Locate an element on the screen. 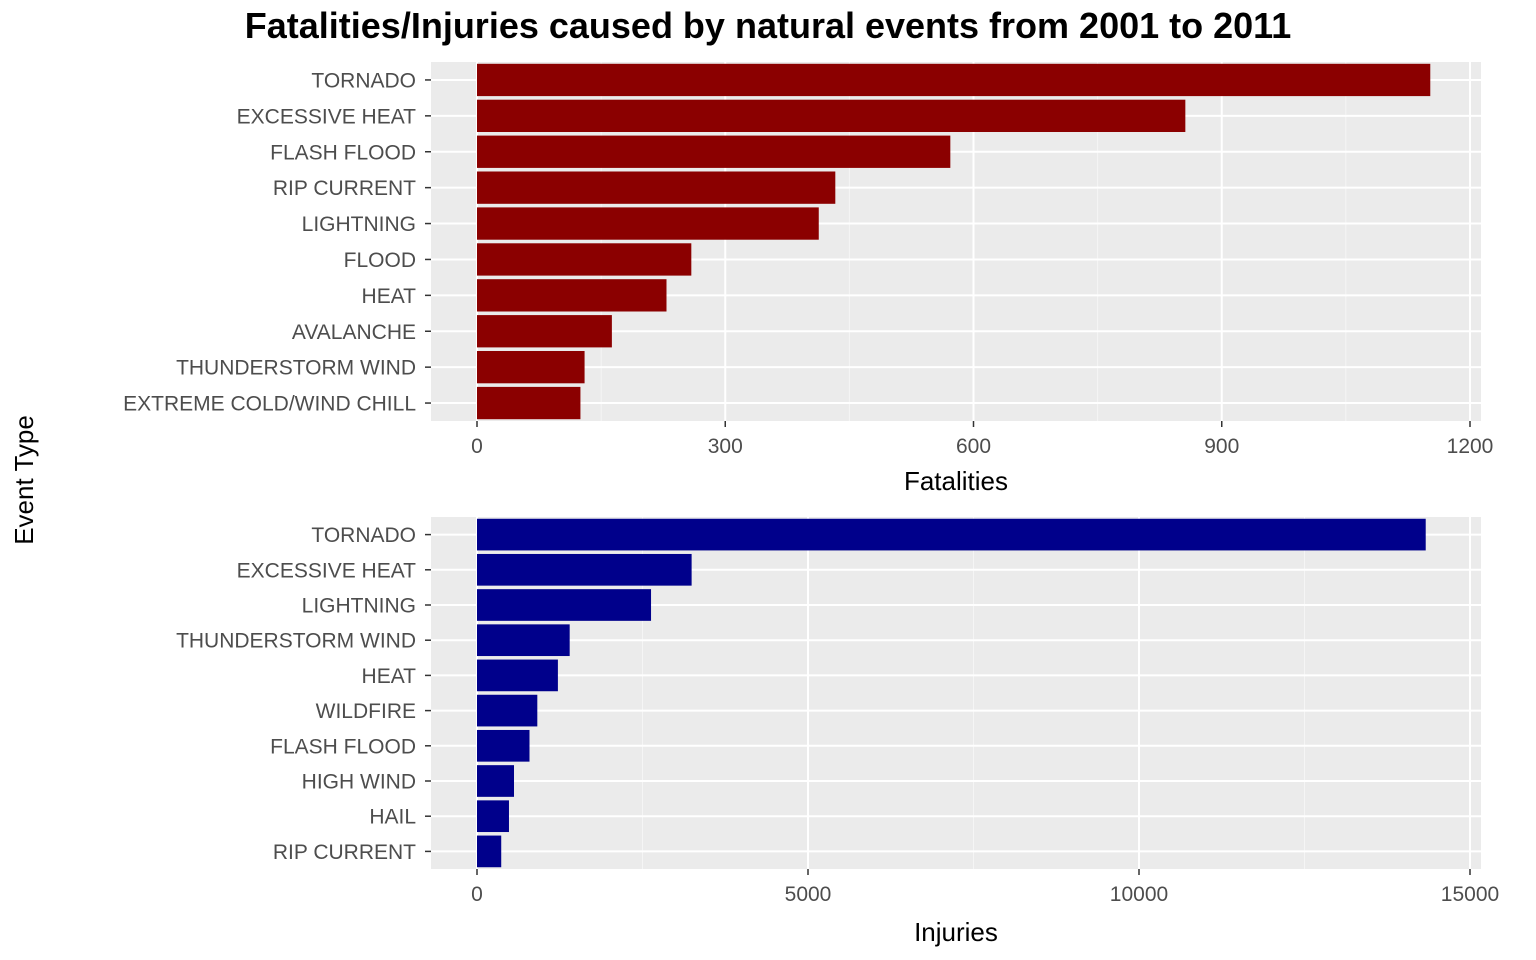  injuries-y-tick-label: TORNADO is located at coordinates (363, 535).